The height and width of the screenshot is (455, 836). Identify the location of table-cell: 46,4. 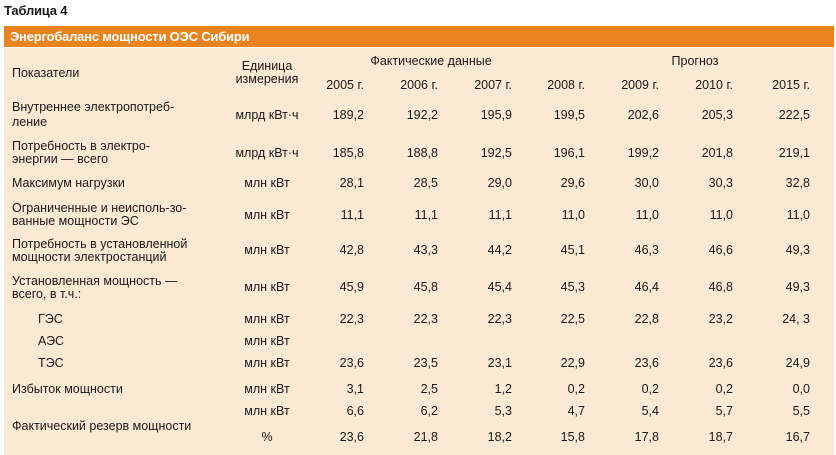
(646, 287).